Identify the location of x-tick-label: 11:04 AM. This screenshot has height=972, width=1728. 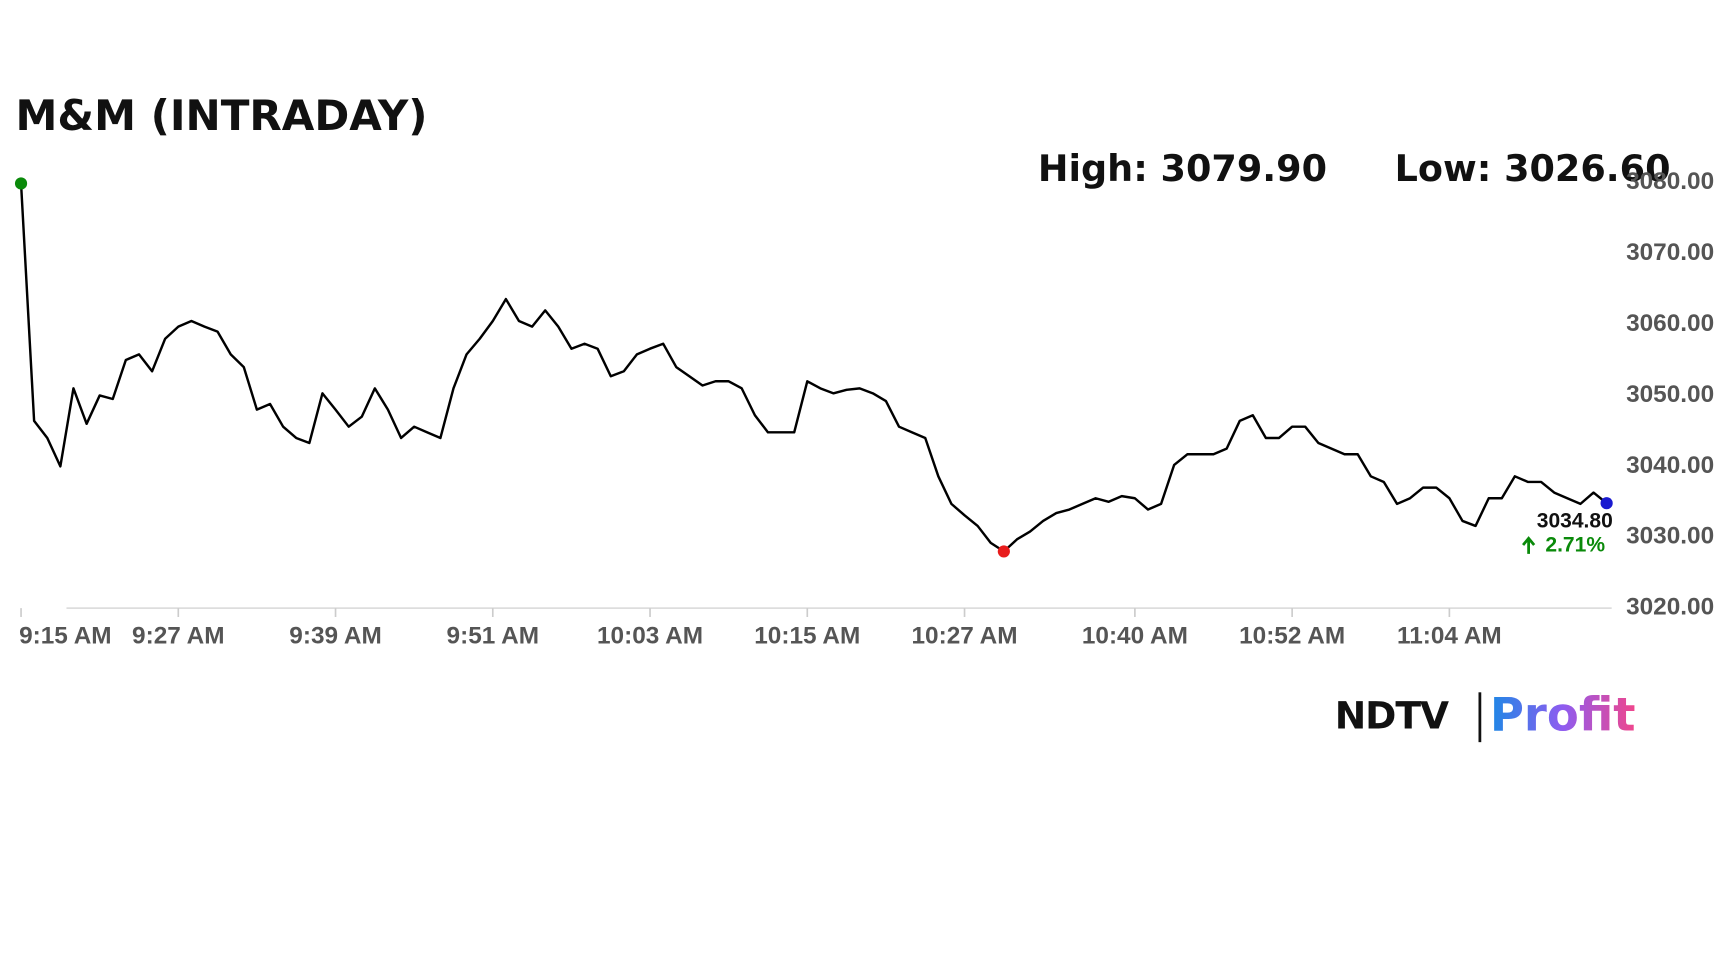
(1449, 635).